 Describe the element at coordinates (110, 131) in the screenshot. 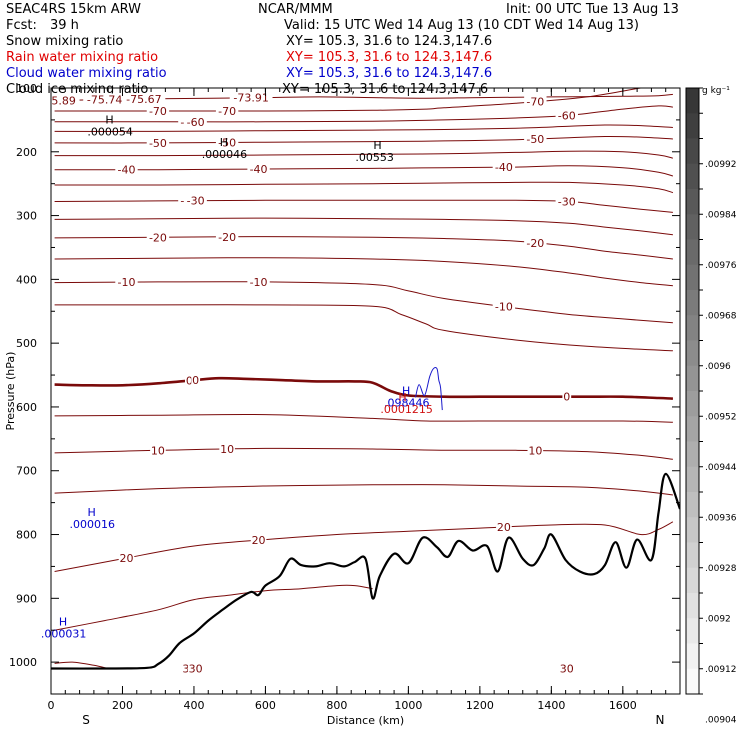

I see `high-marker-value: .000054` at that location.